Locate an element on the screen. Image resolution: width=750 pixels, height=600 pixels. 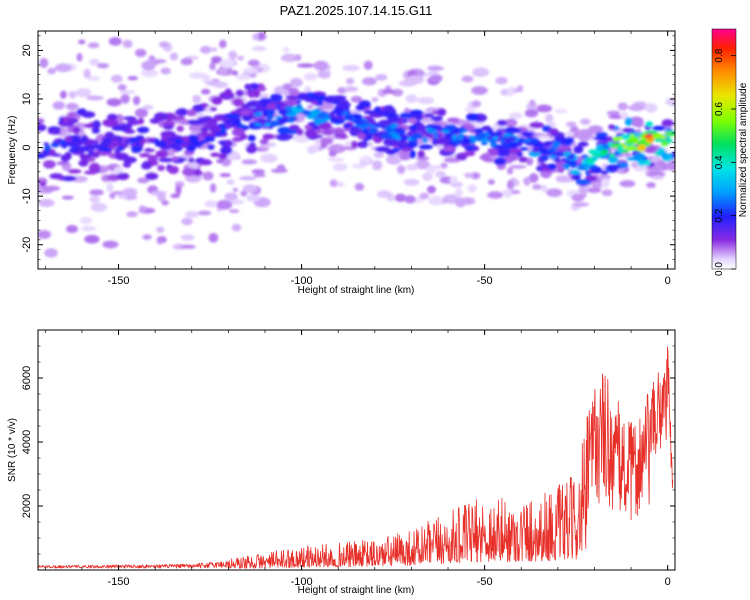
x-tick-label: -150 is located at coordinates (119, 281).